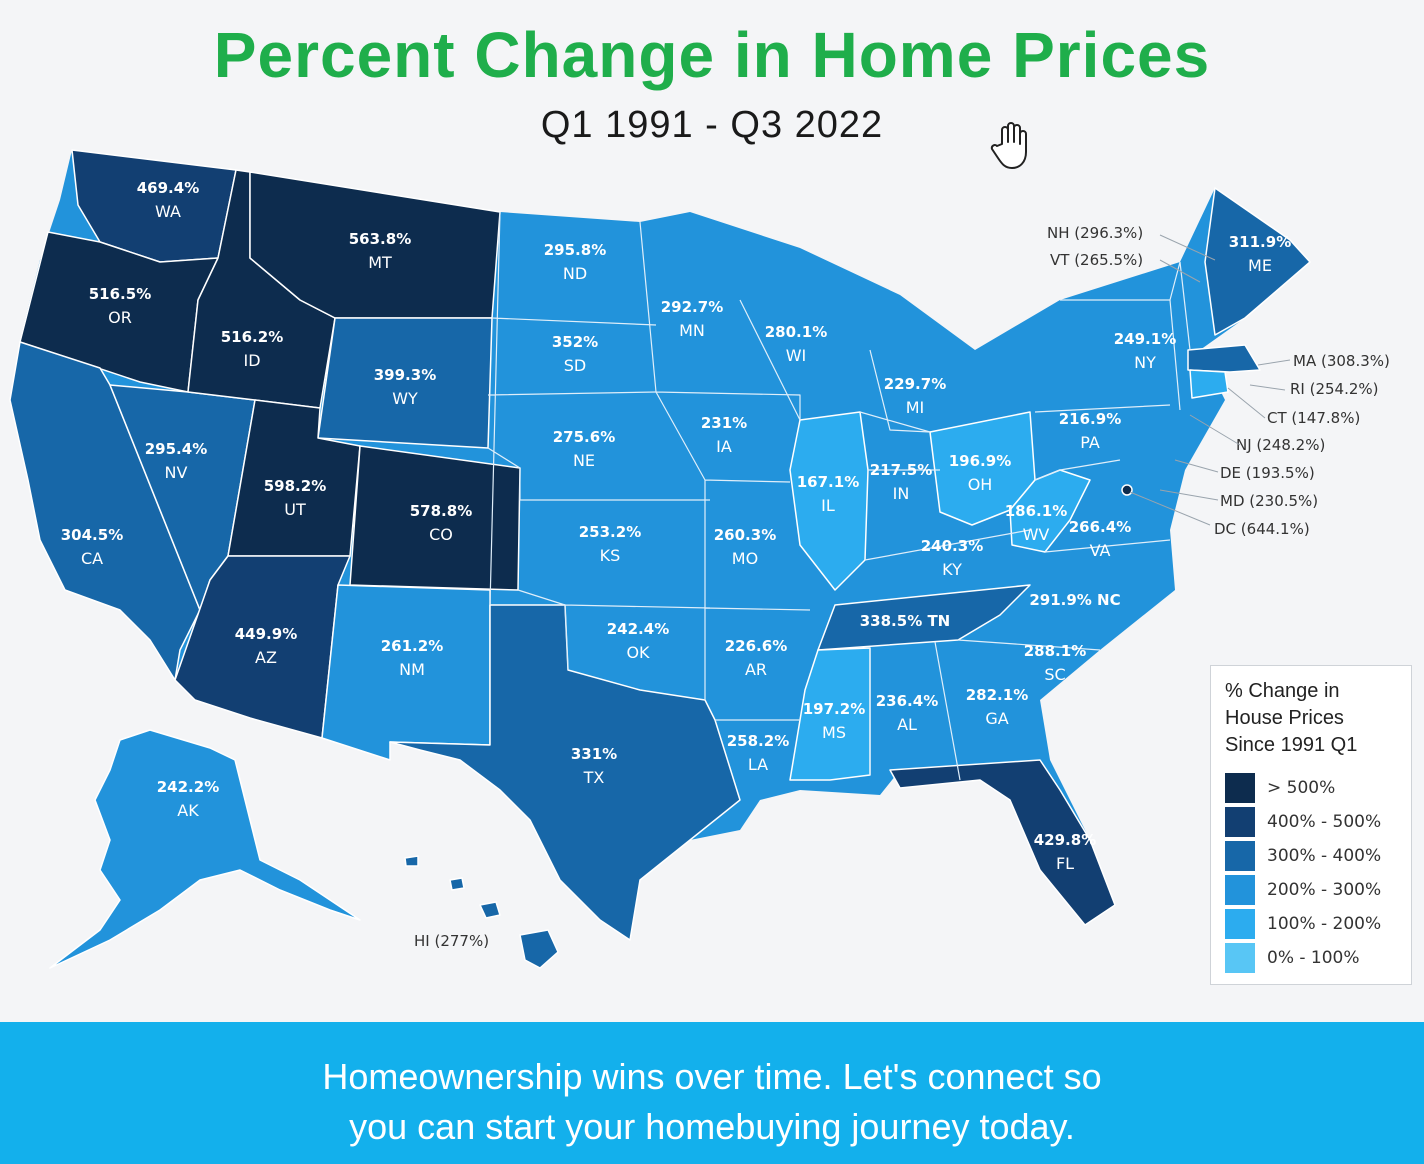 Image resolution: width=1424 pixels, height=1164 pixels. What do you see at coordinates (1210, 380) in the screenshot?
I see `leader-lines` at bounding box center [1210, 380].